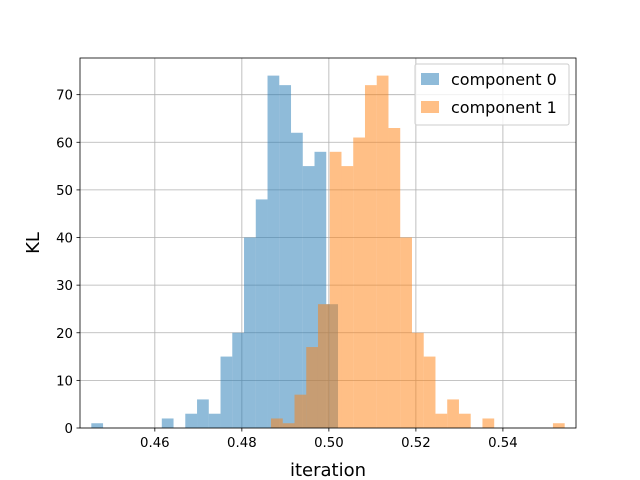 The width and height of the screenshot is (640, 480). Describe the element at coordinates (155, 443) in the screenshot. I see `x-tick-label: 0.46` at that location.